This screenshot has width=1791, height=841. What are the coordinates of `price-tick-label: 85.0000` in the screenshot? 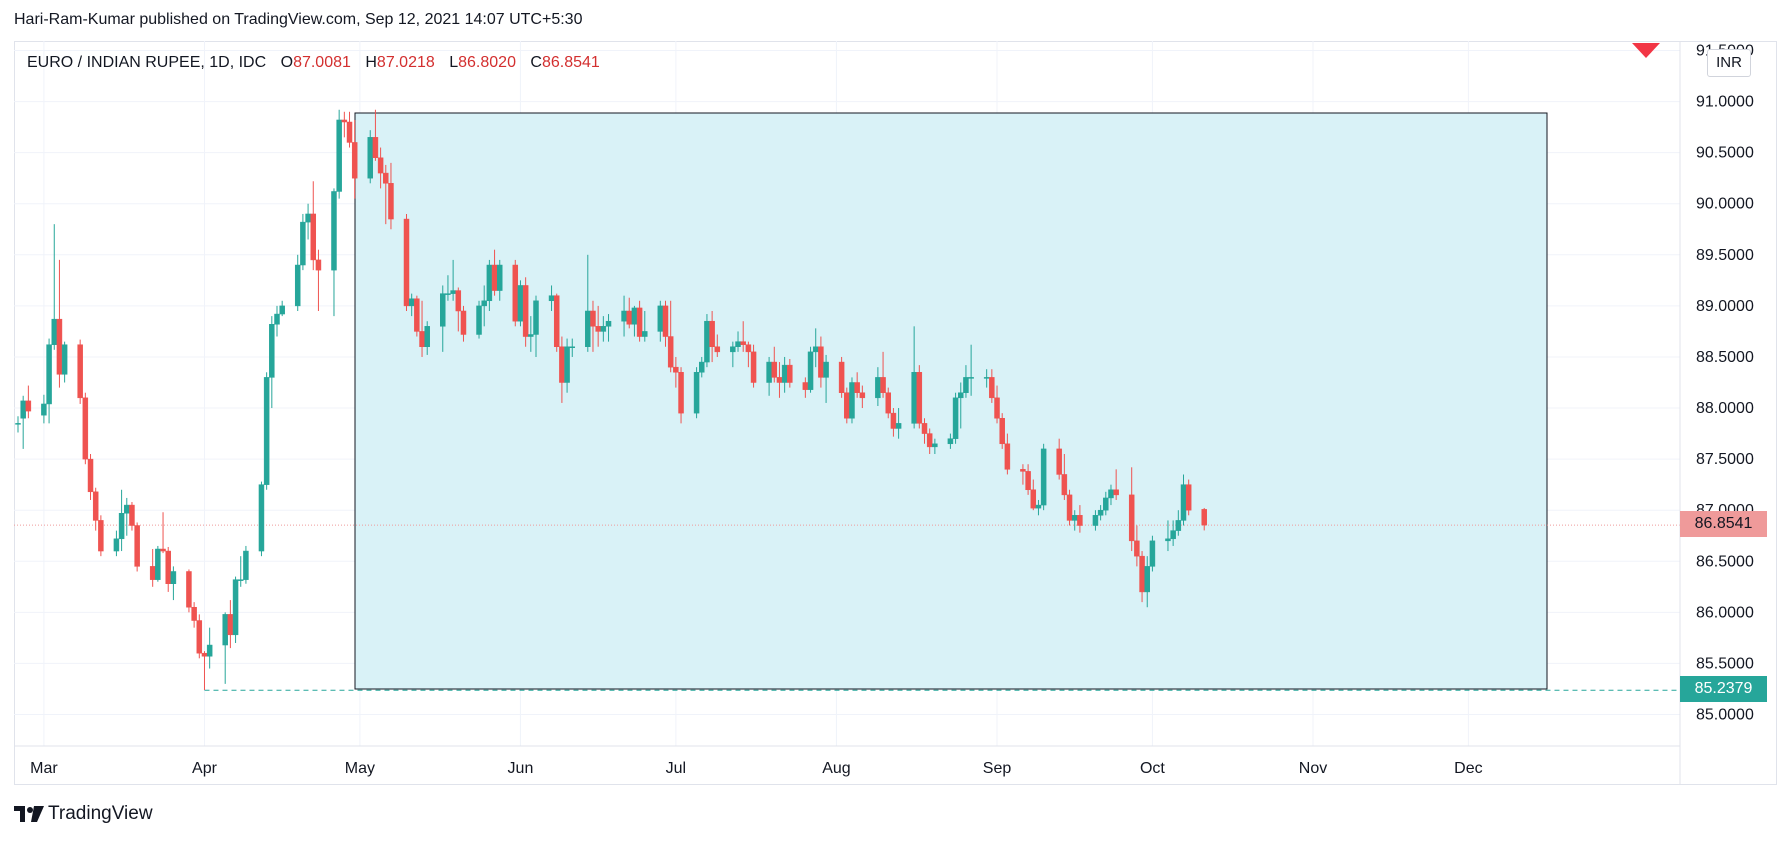 It's located at (1725, 715).